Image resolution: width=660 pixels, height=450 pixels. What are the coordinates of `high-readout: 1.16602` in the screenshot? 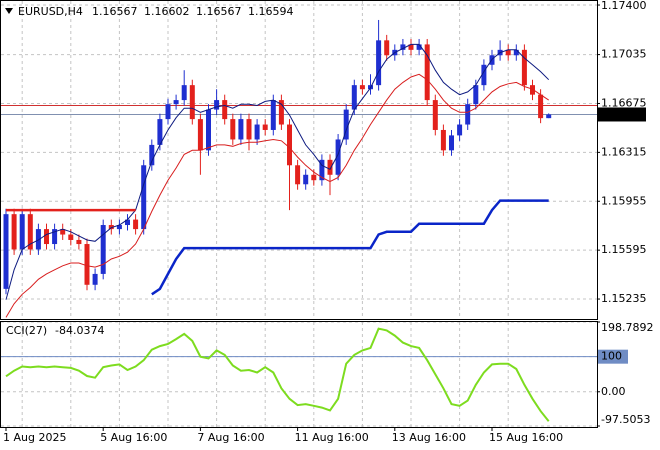 It's located at (167, 11).